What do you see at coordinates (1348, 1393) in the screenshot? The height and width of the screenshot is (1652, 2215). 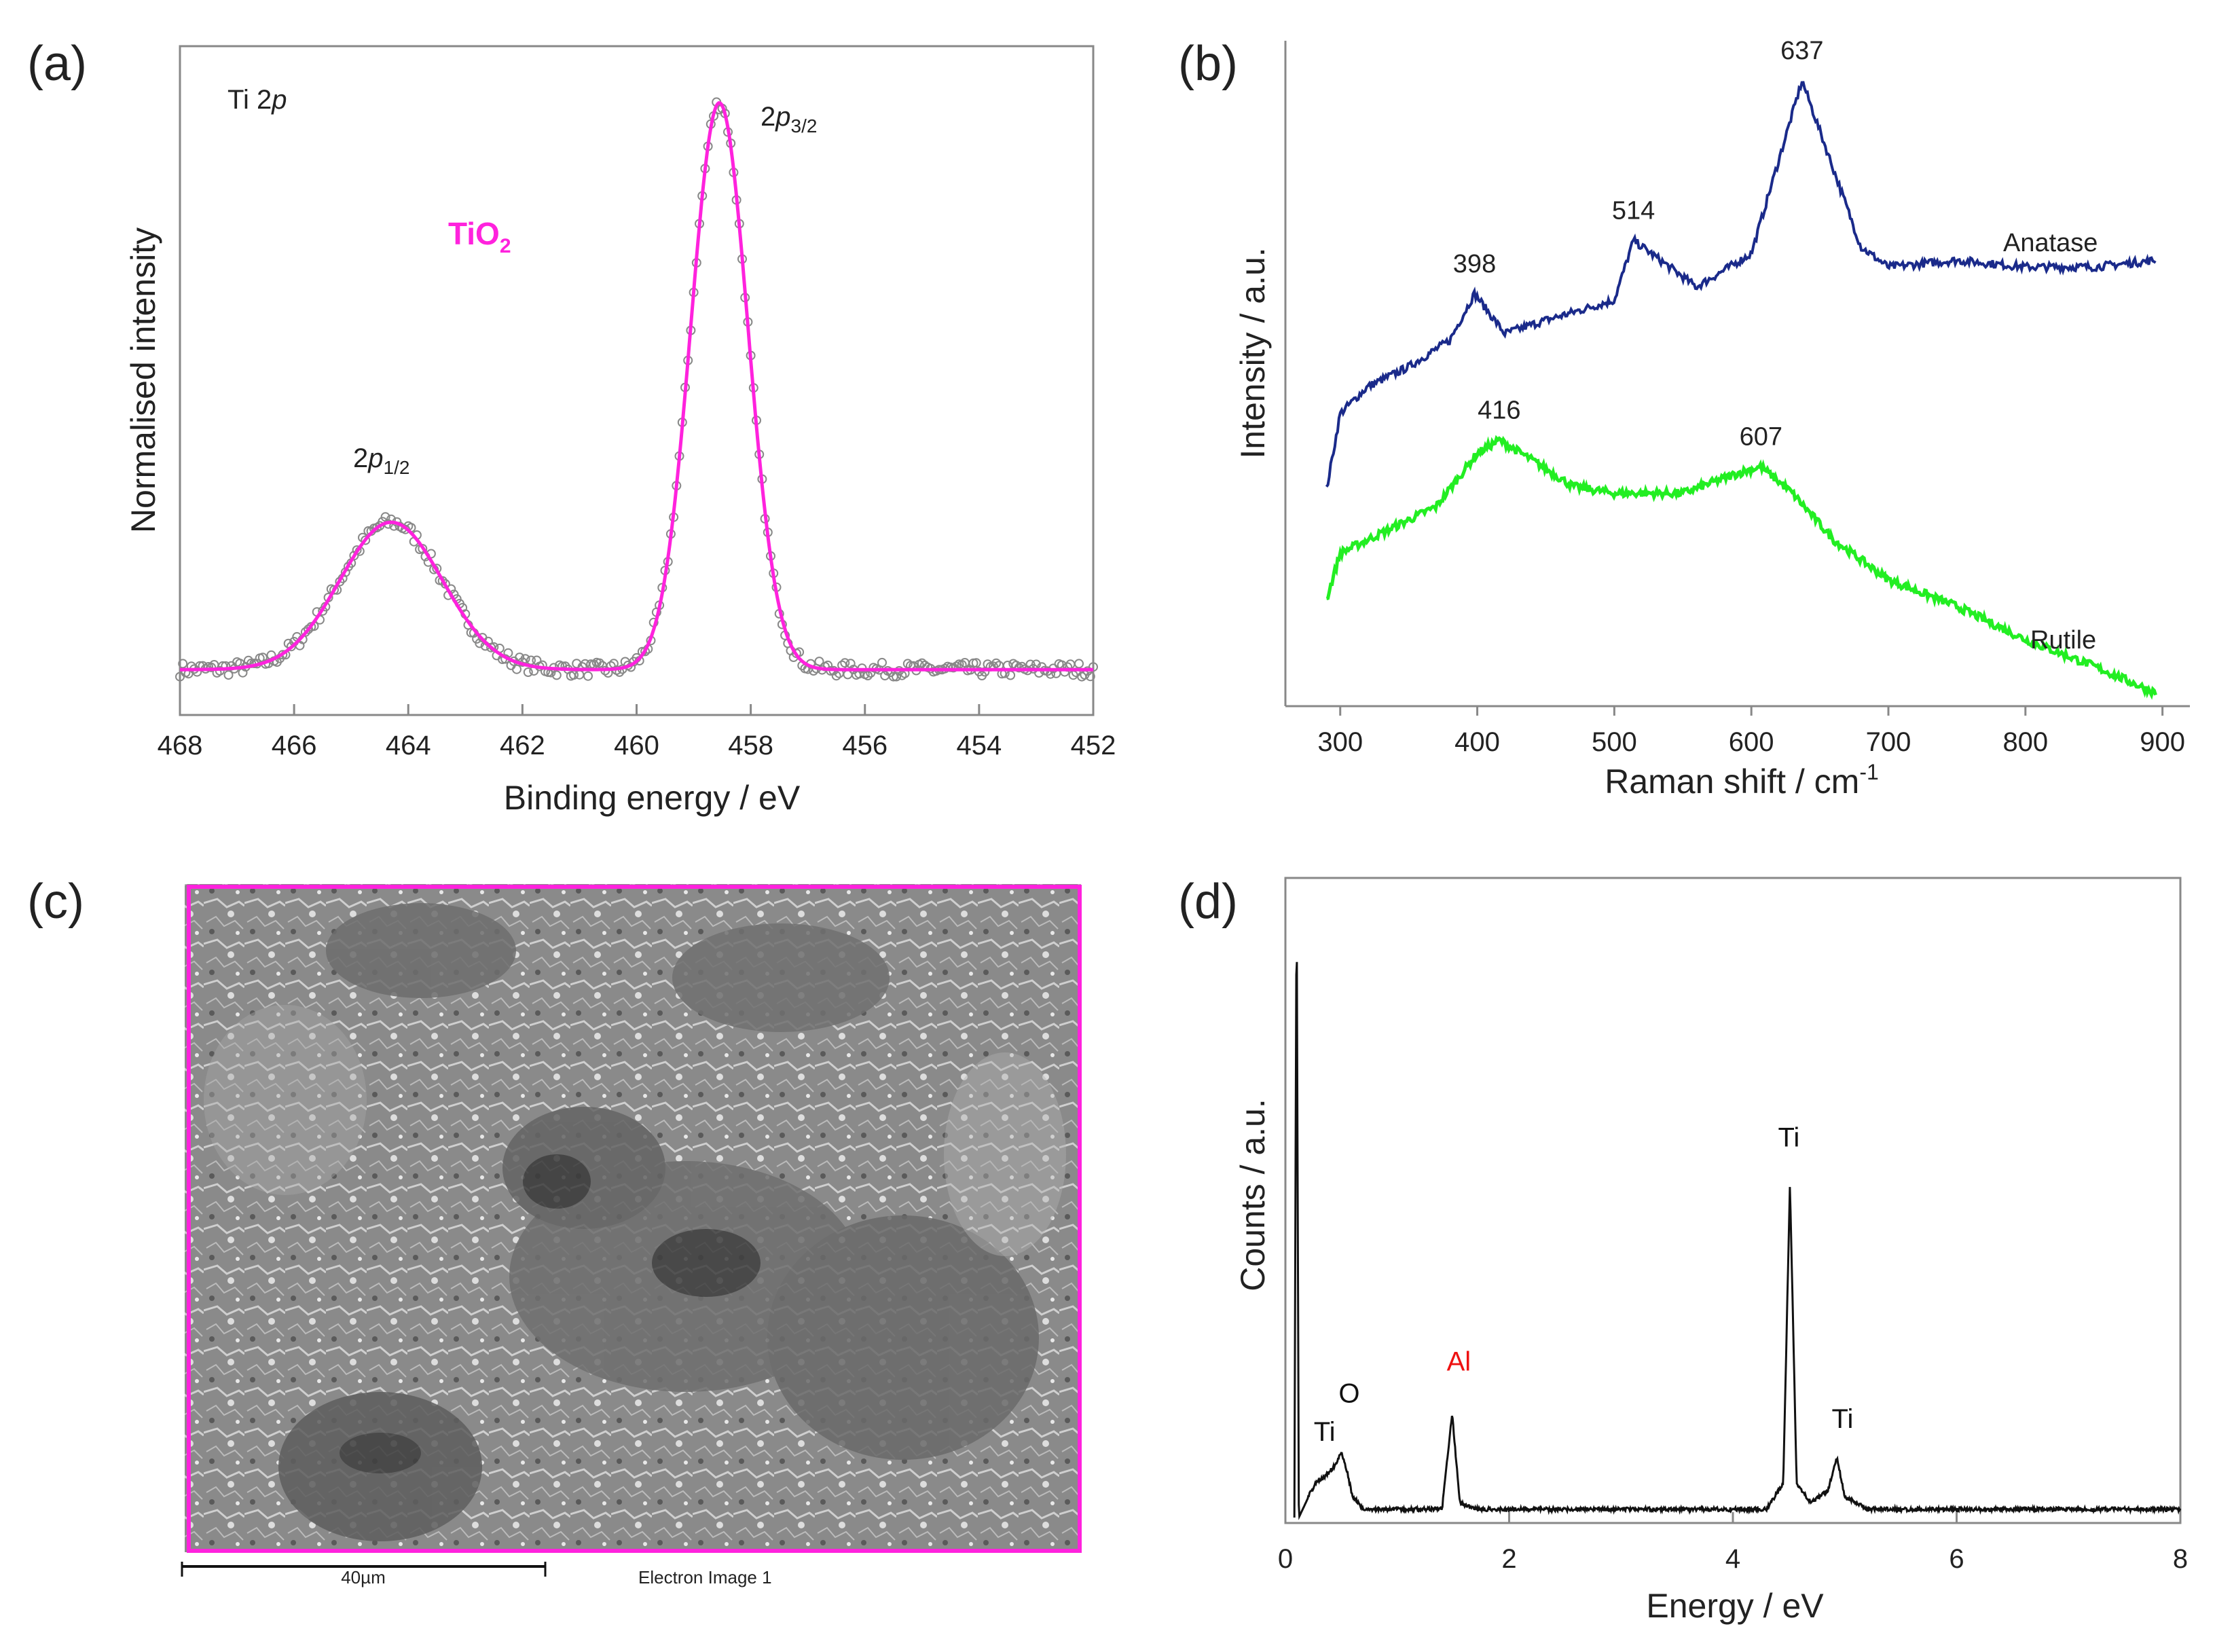 I see `edx-peak-label: O` at bounding box center [1348, 1393].